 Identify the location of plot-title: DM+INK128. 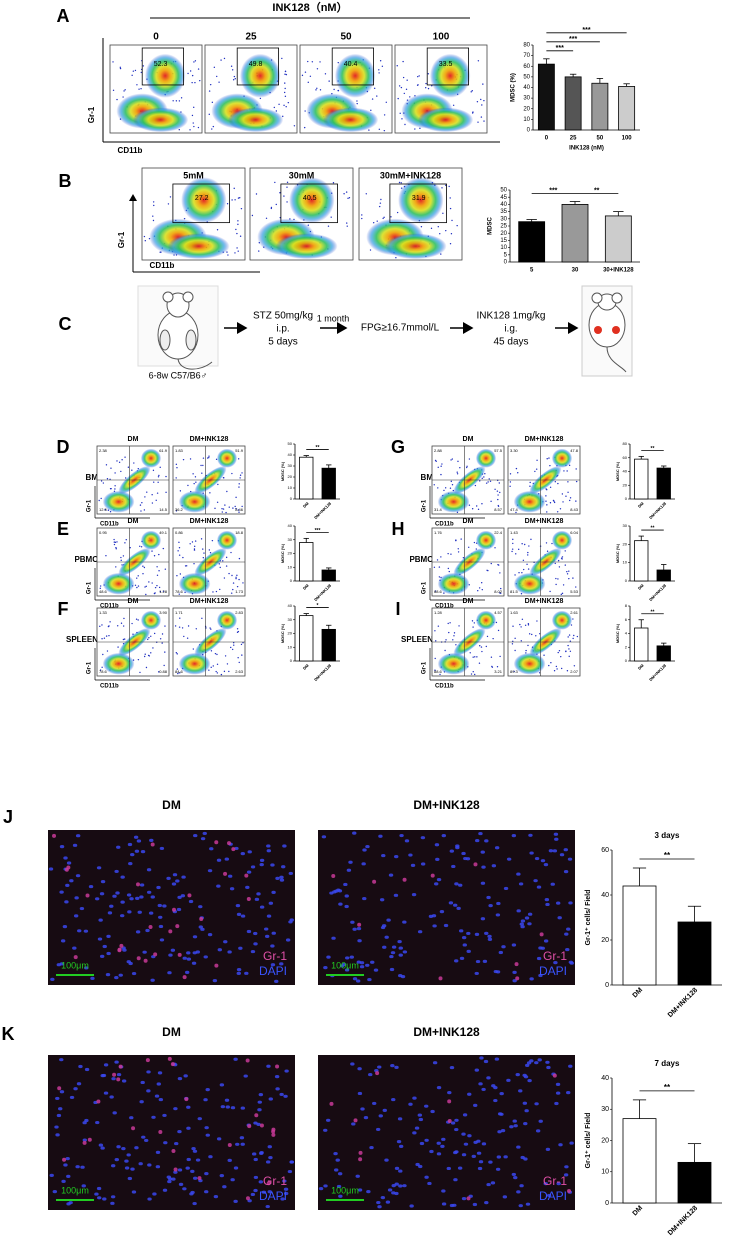
(209, 439).